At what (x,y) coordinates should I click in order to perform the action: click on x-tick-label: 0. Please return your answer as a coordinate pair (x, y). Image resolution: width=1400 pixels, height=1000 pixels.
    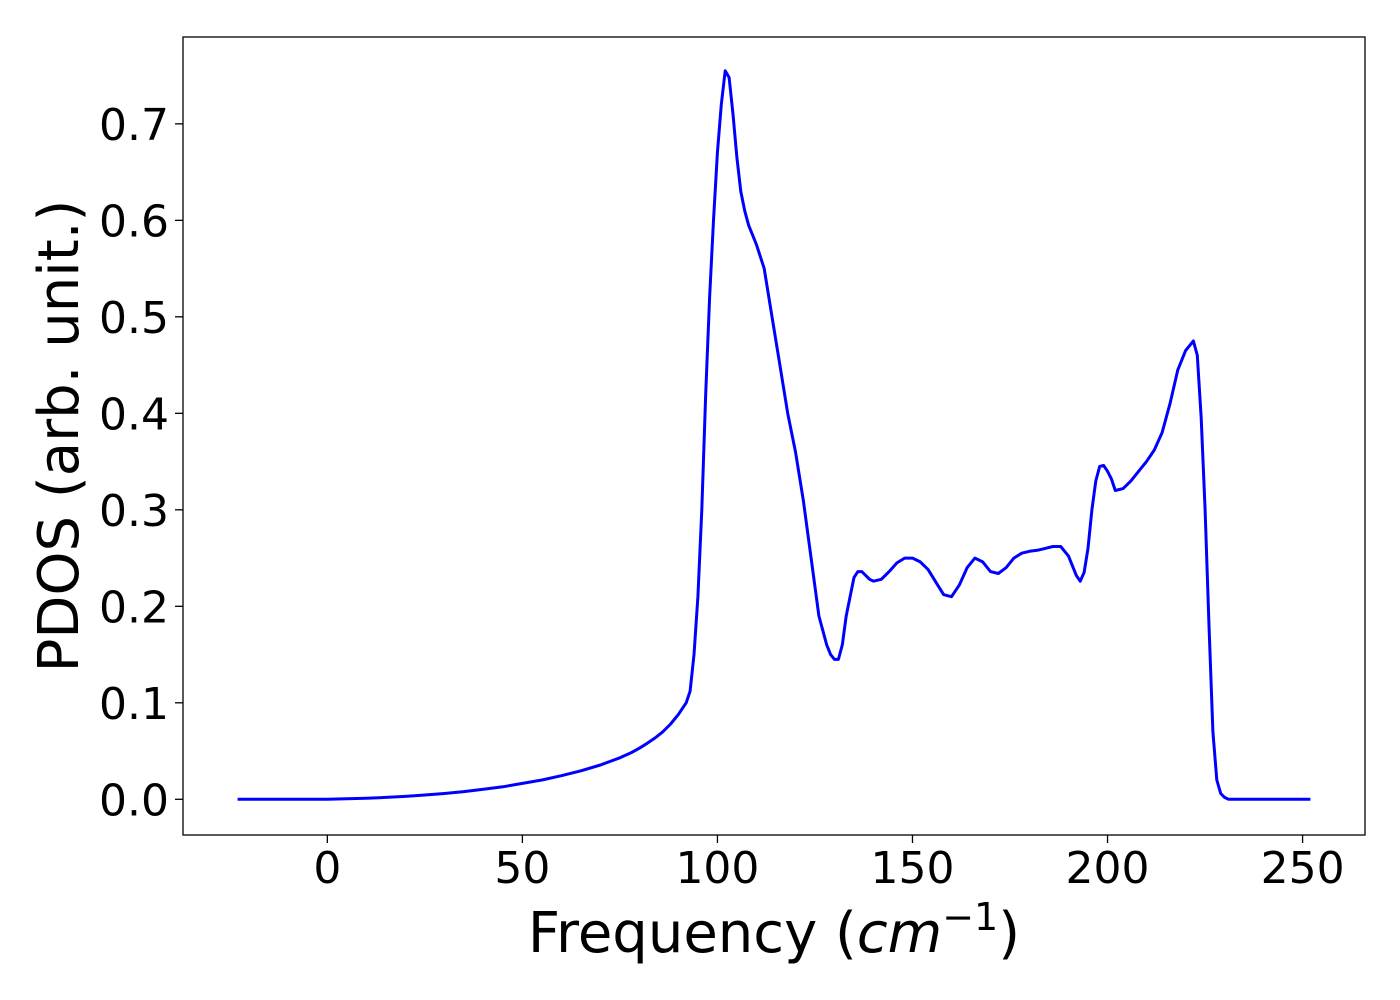
    Looking at the image, I should click on (327, 868).